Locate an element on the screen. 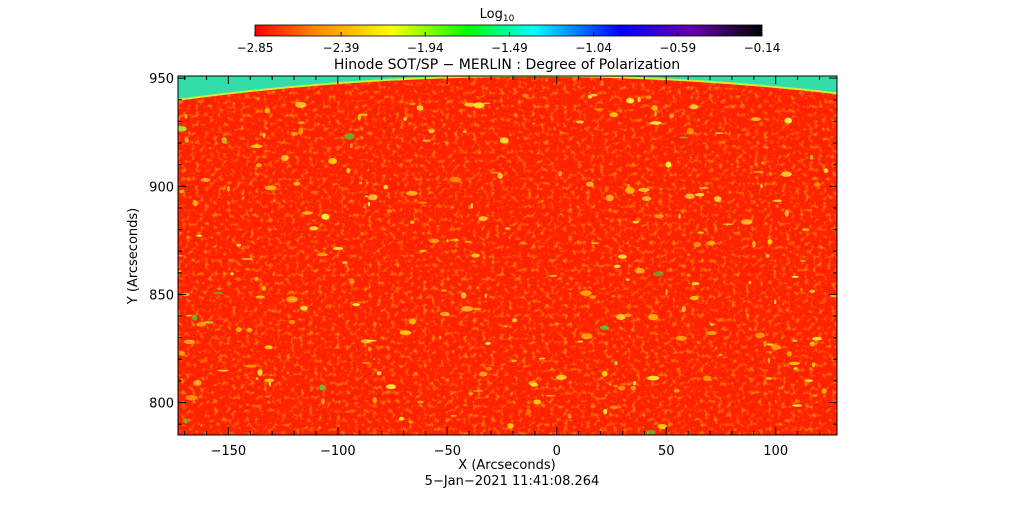 This screenshot has width=1015, height=512. colorbar is located at coordinates (508, 30).